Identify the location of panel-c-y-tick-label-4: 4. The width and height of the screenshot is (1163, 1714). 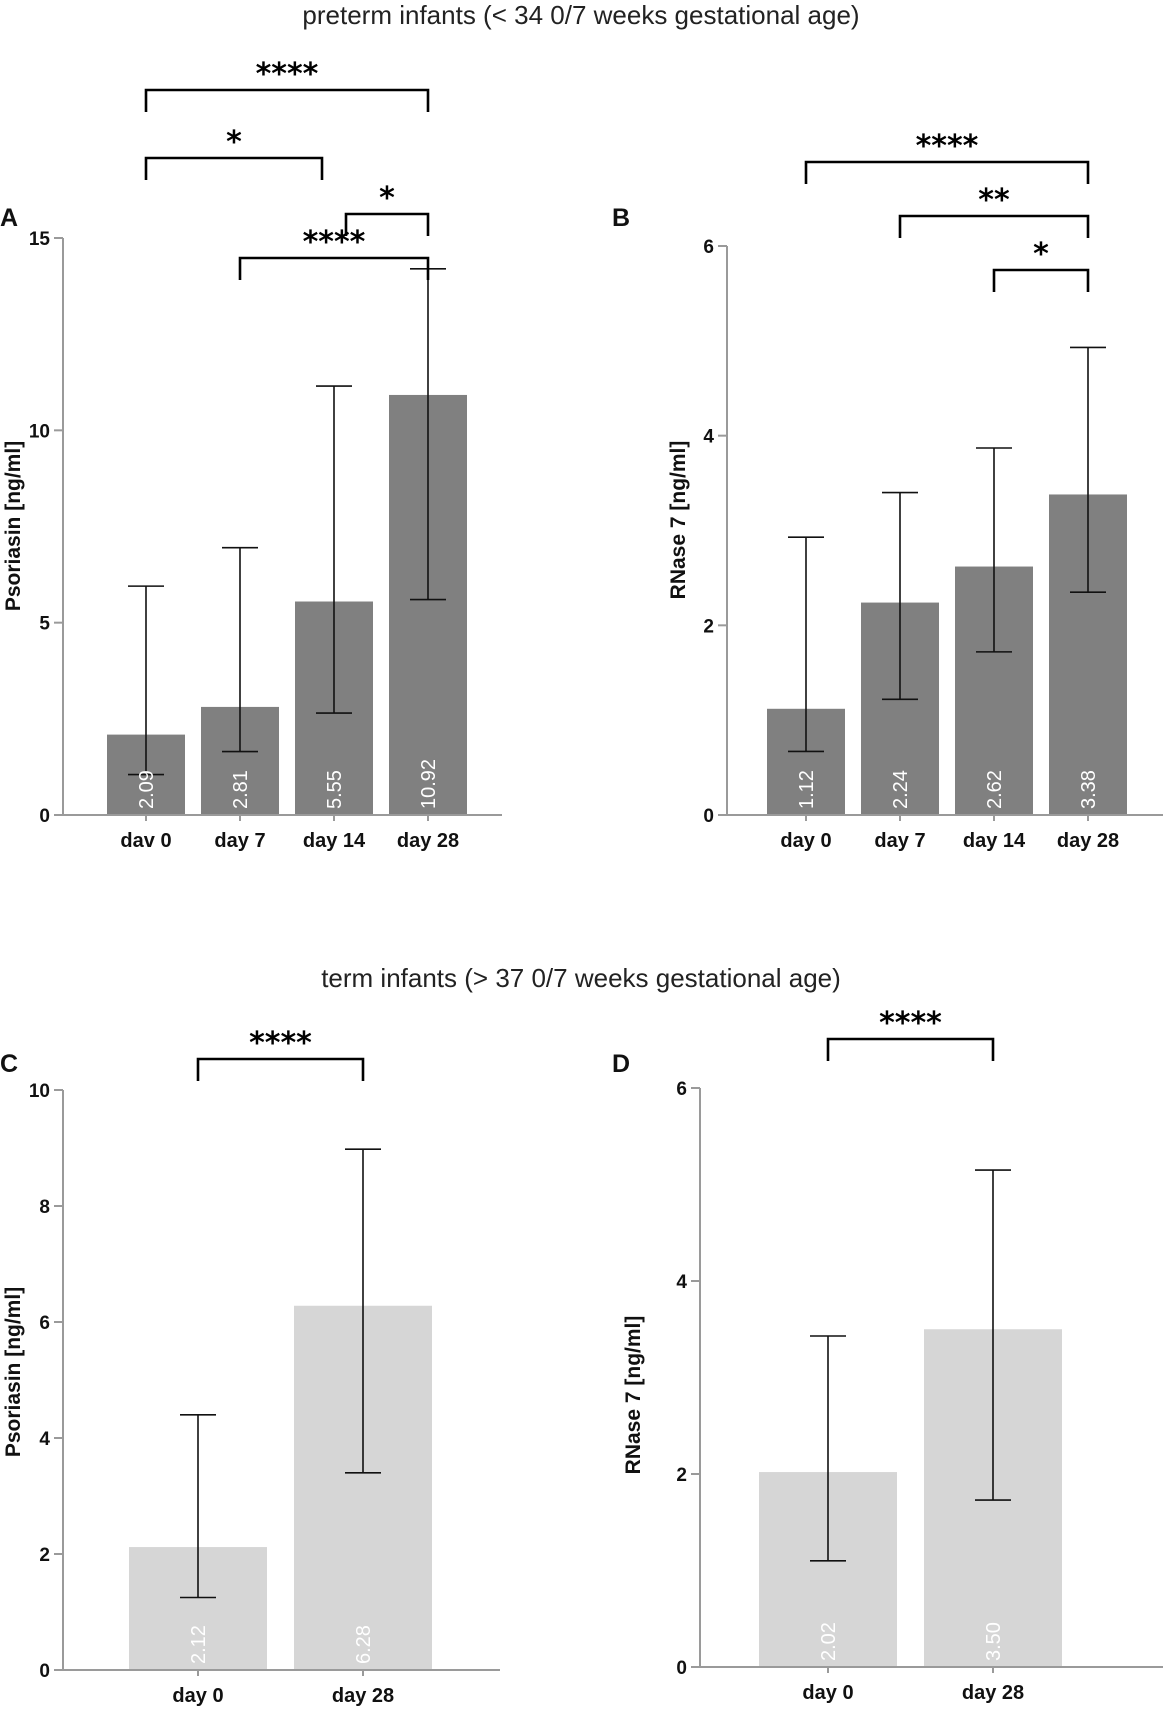
(44, 1439).